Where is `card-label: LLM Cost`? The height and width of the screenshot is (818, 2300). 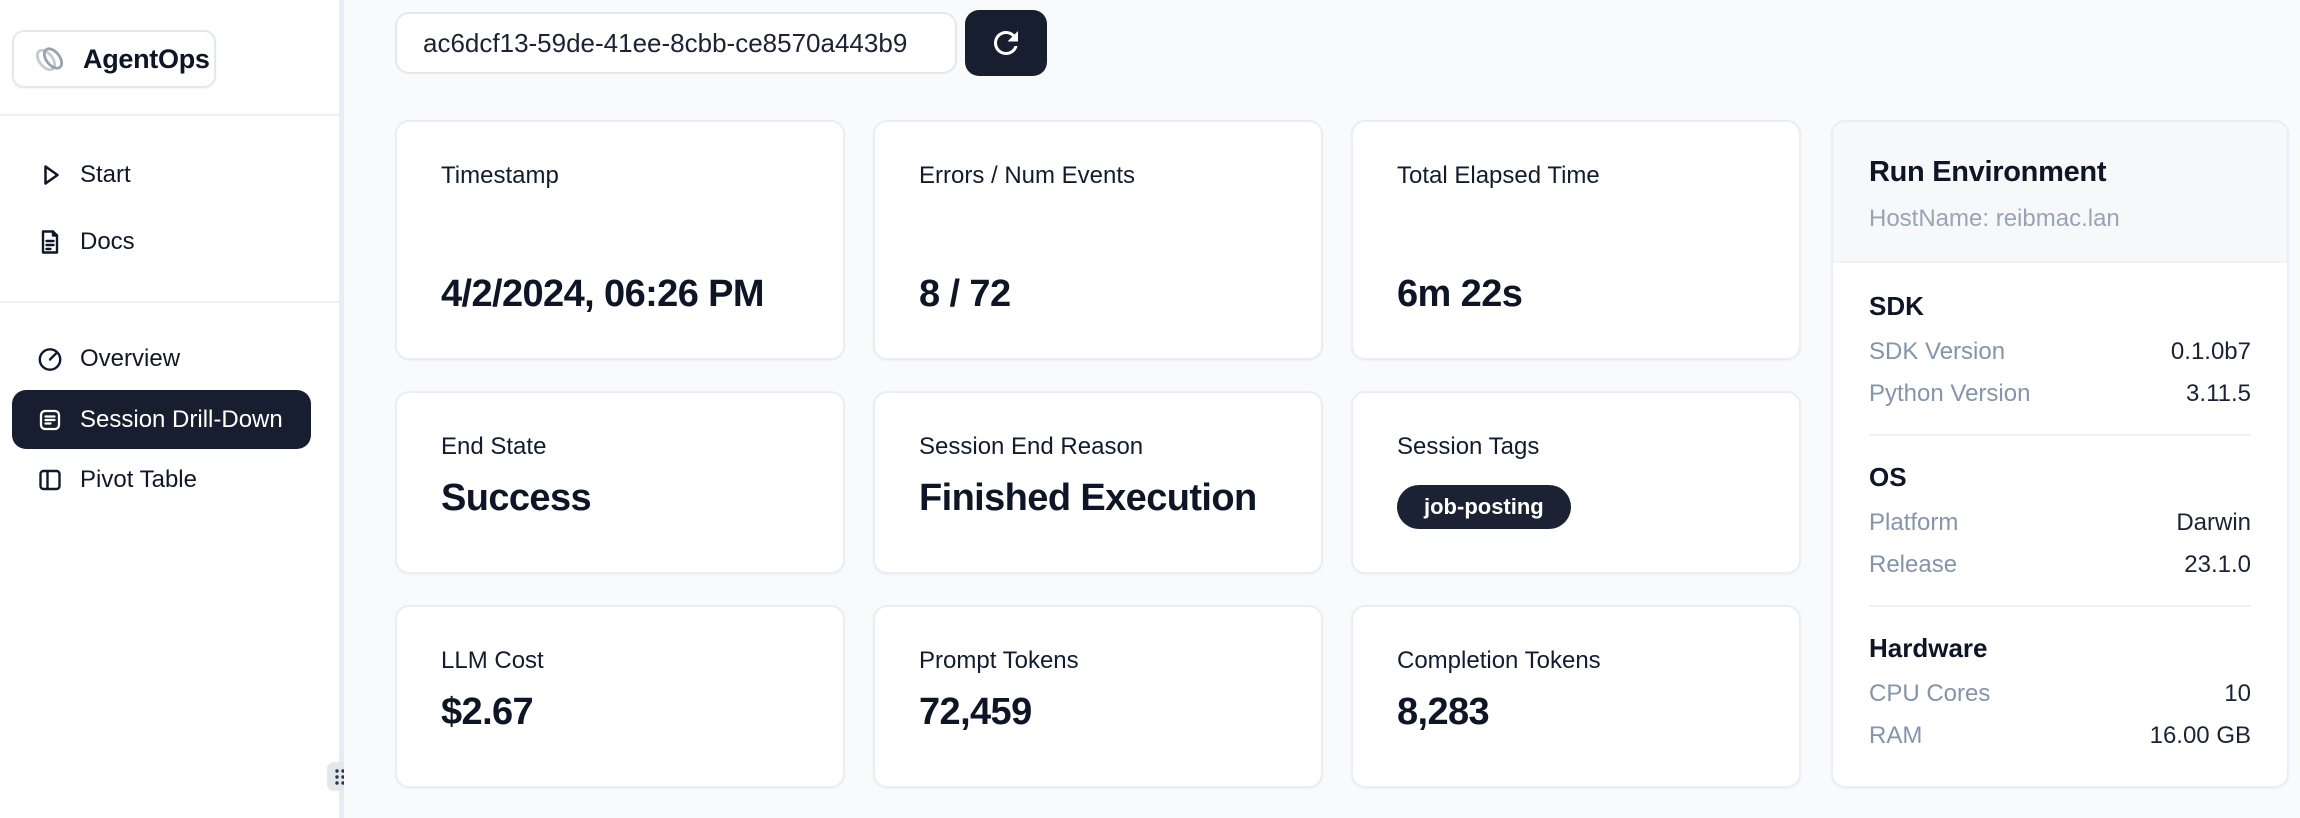
card-label: LLM Cost is located at coordinates (492, 660).